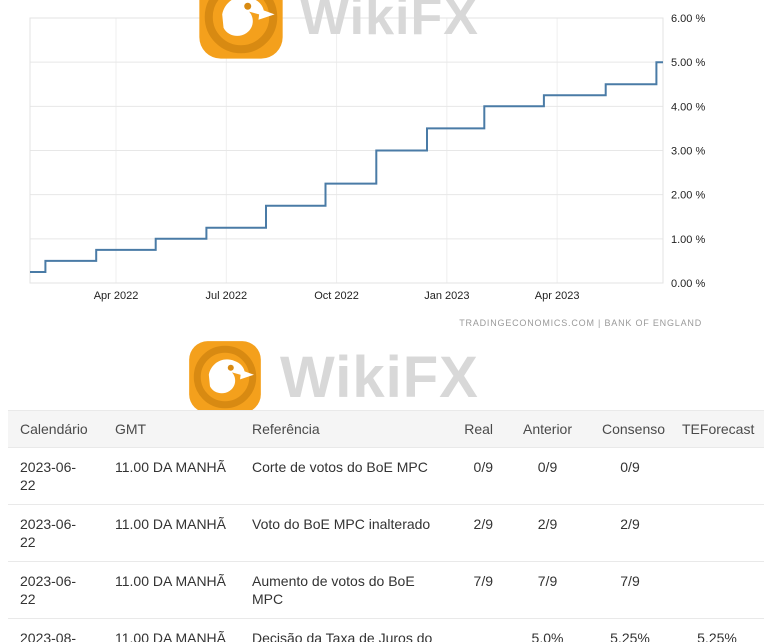 This screenshot has width=772, height=642. What do you see at coordinates (717, 429) in the screenshot?
I see `column-header-teforecast: TEForecast` at bounding box center [717, 429].